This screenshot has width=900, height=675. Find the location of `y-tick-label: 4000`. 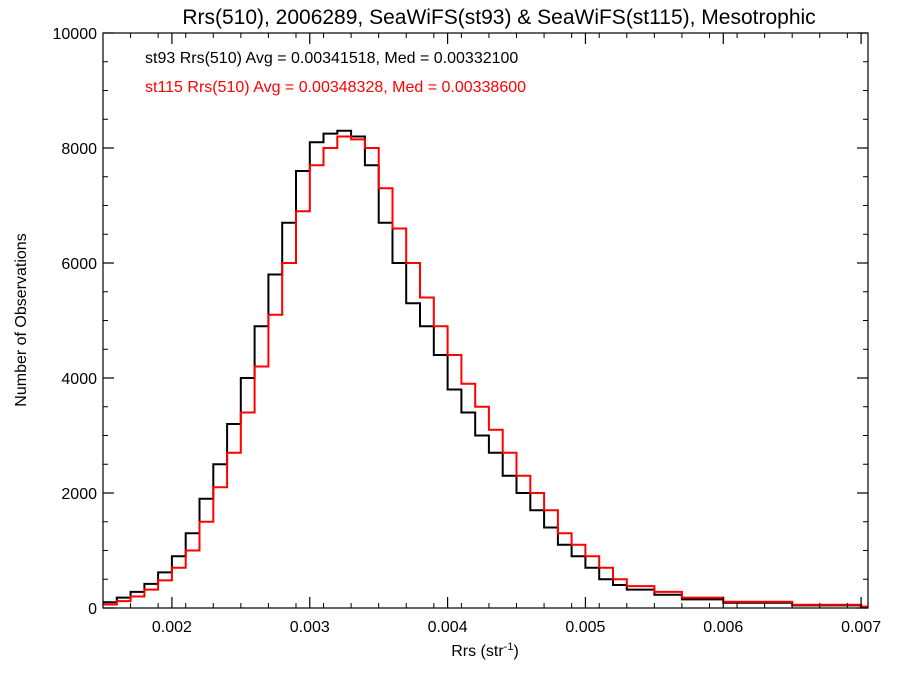

y-tick-label: 4000 is located at coordinates (79, 379).